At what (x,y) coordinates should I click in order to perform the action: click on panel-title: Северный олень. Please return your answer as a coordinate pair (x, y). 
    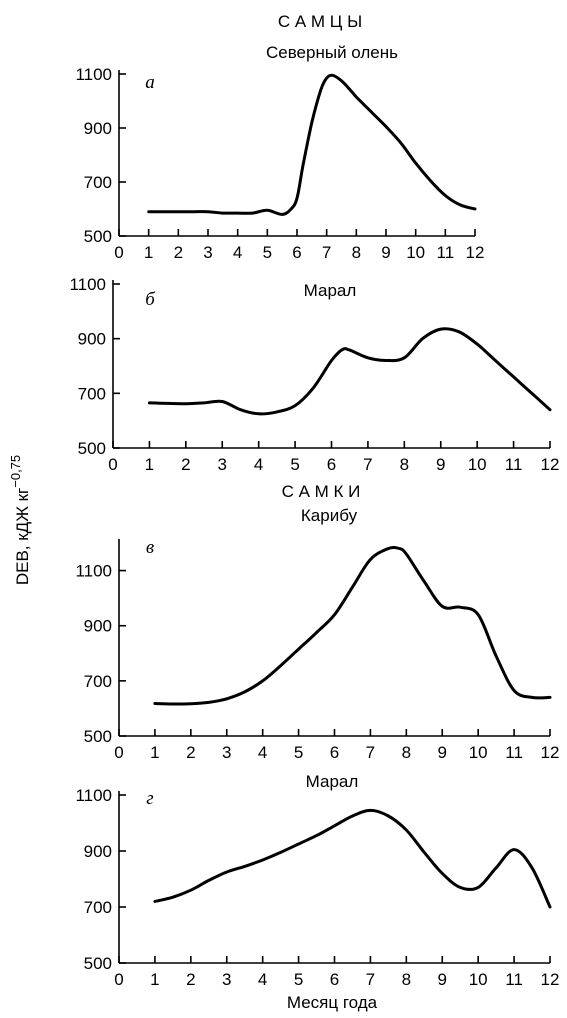
    Looking at the image, I should click on (332, 52).